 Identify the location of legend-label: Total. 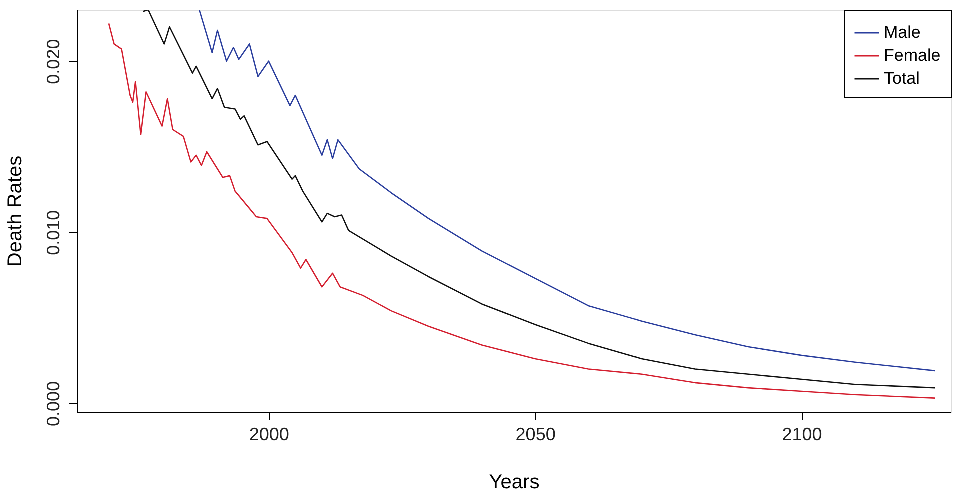
(902, 78).